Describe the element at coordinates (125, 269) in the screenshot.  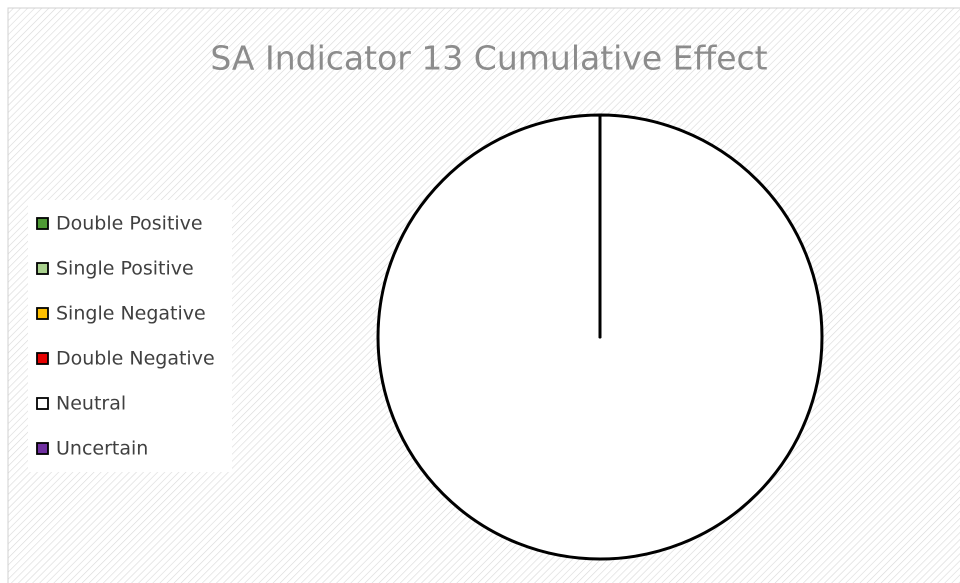
I see `legend-label: Single Positive` at that location.